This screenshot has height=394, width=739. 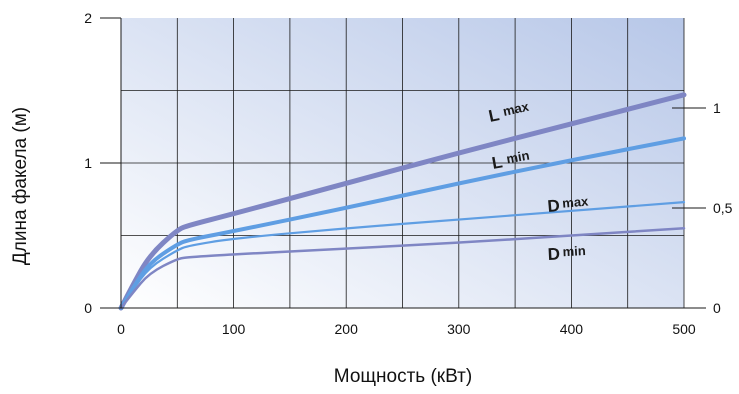 I want to click on x-tick-label: 100, so click(x=234, y=329).